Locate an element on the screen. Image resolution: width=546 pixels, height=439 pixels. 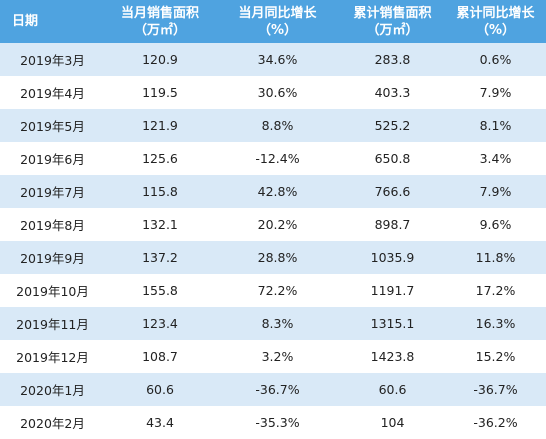
table-cell: 8.3% is located at coordinates (277, 323).